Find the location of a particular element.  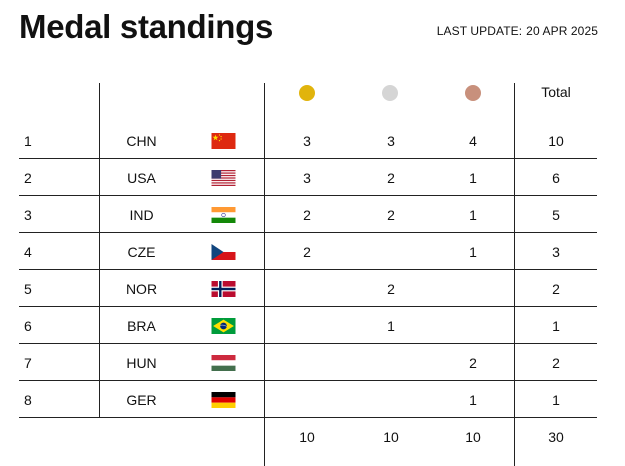

rank-cell: 5 is located at coordinates (28, 288).